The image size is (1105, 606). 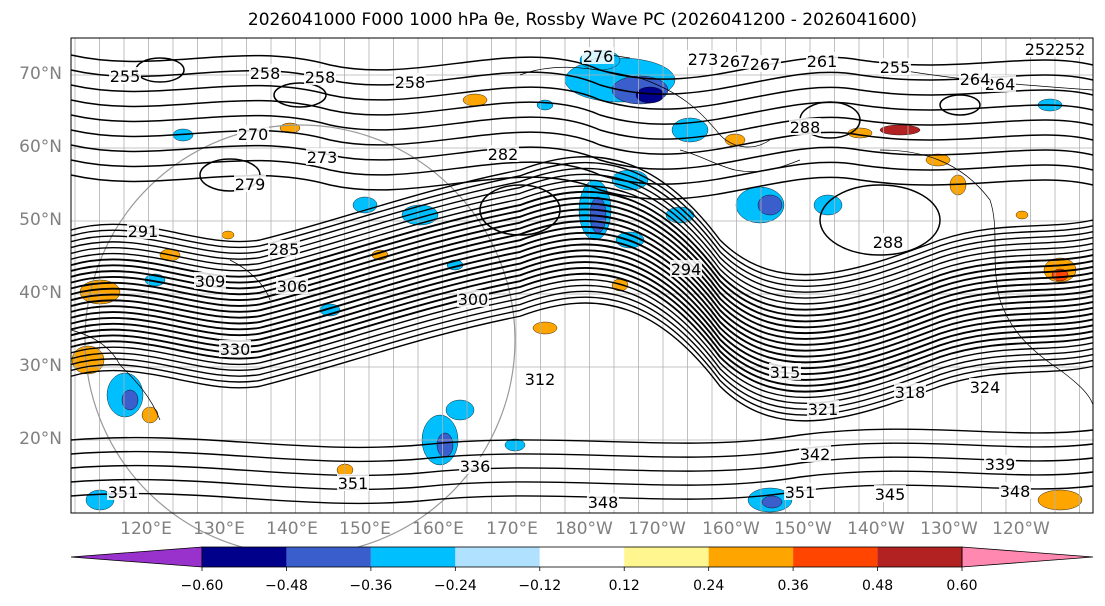 I want to click on colorbar-tick-label: −0.12, so click(x=540, y=586).